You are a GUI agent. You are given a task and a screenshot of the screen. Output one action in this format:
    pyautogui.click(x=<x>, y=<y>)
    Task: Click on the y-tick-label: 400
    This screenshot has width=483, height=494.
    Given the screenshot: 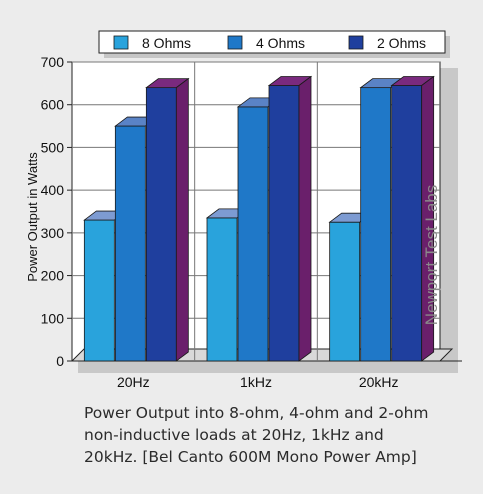 What is the action you would take?
    pyautogui.click(x=53, y=190)
    